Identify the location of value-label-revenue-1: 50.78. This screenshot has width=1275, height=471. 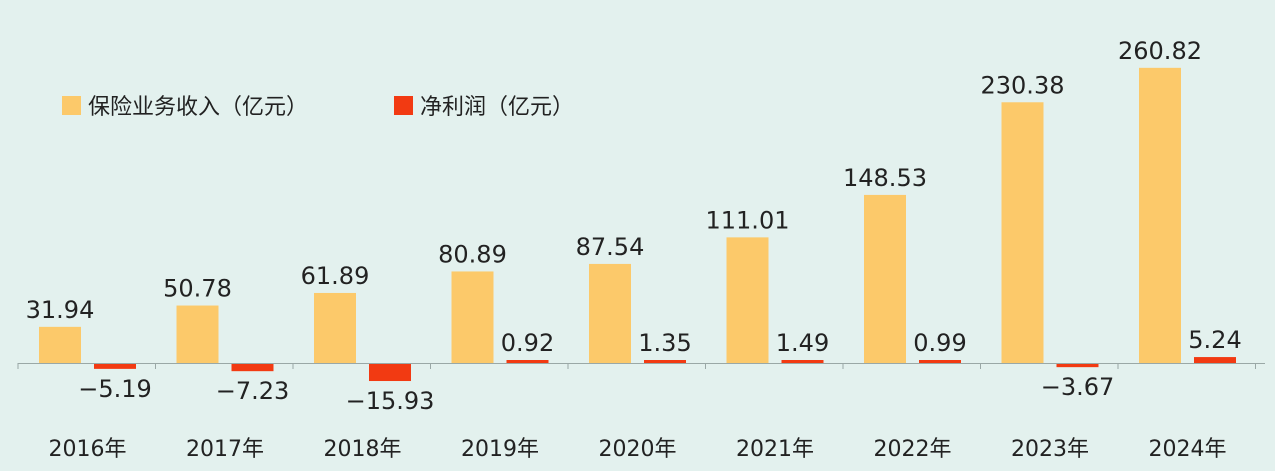
(197, 289).